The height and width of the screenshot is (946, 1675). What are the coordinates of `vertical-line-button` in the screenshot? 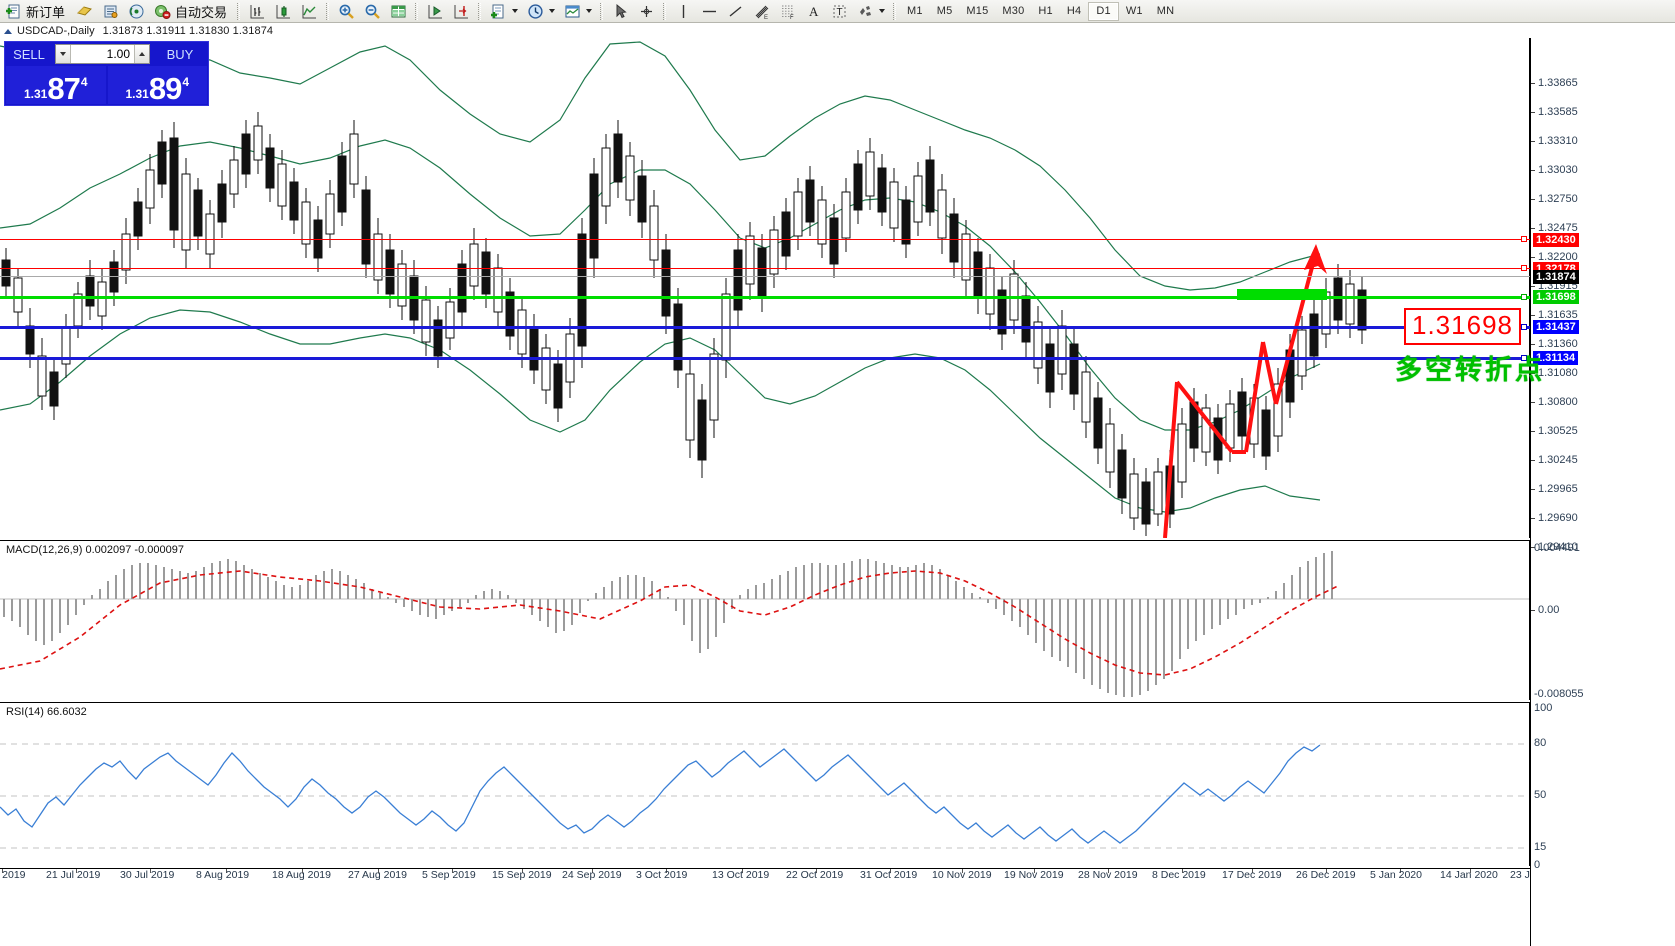 It's located at (683, 11).